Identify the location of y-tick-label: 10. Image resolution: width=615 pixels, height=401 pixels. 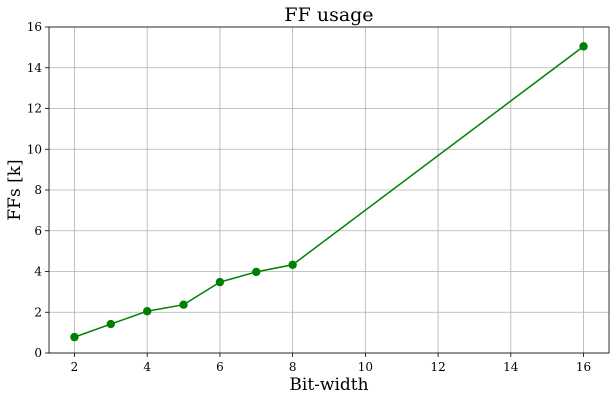
(34, 149).